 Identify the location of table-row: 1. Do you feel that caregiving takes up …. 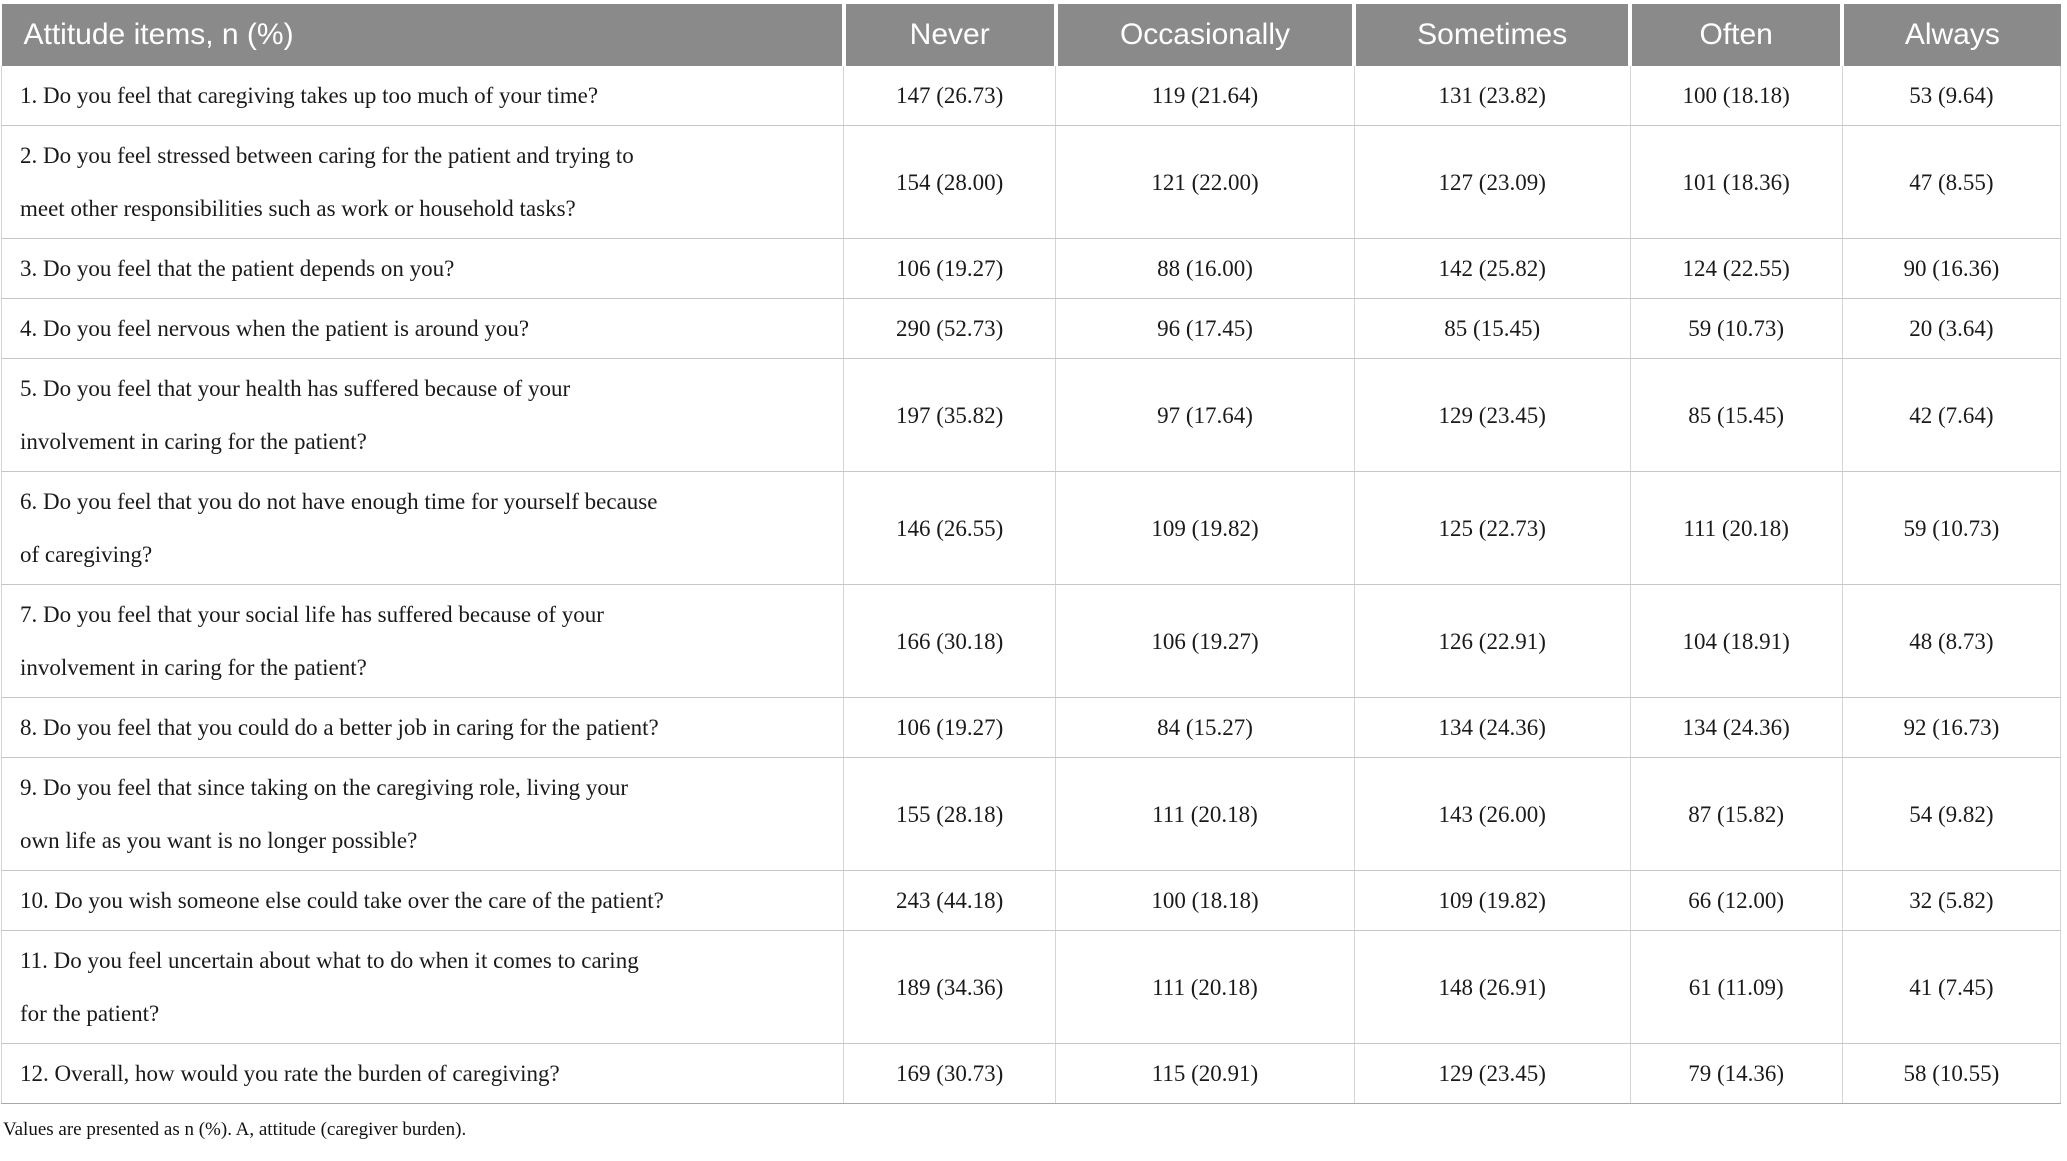
(1031, 96).